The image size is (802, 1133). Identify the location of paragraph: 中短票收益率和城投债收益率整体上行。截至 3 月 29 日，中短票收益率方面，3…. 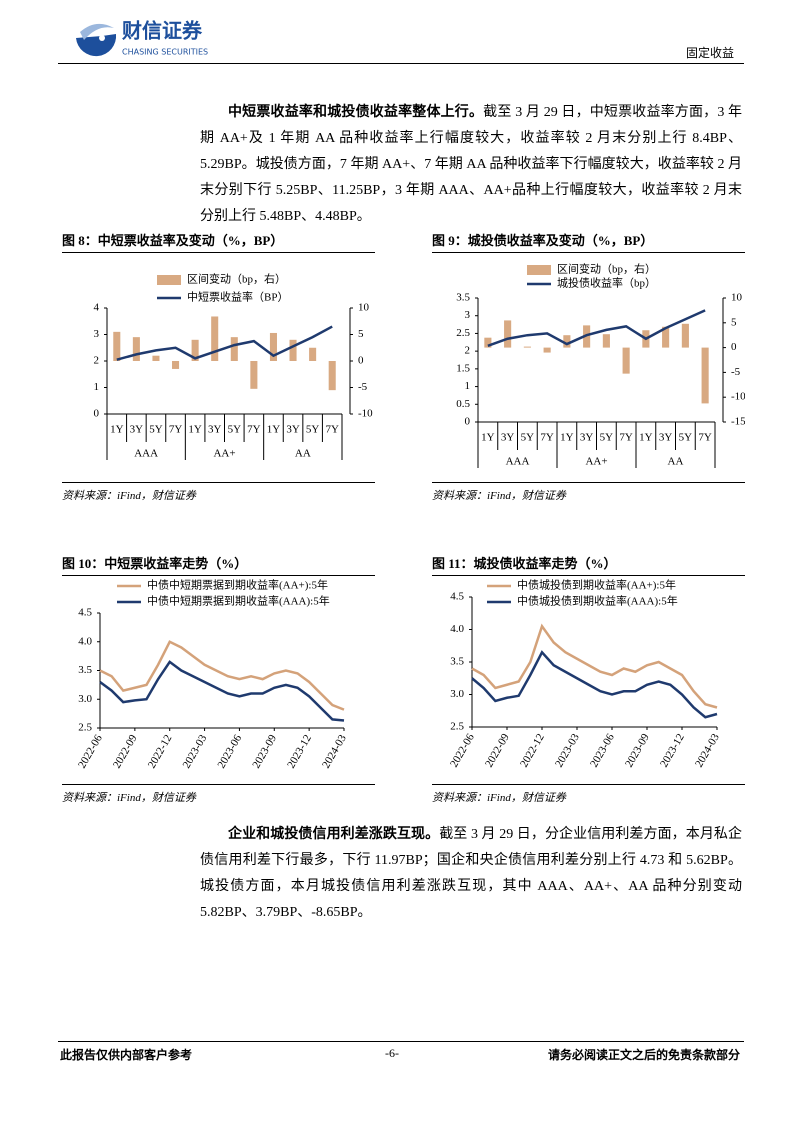
(471, 165).